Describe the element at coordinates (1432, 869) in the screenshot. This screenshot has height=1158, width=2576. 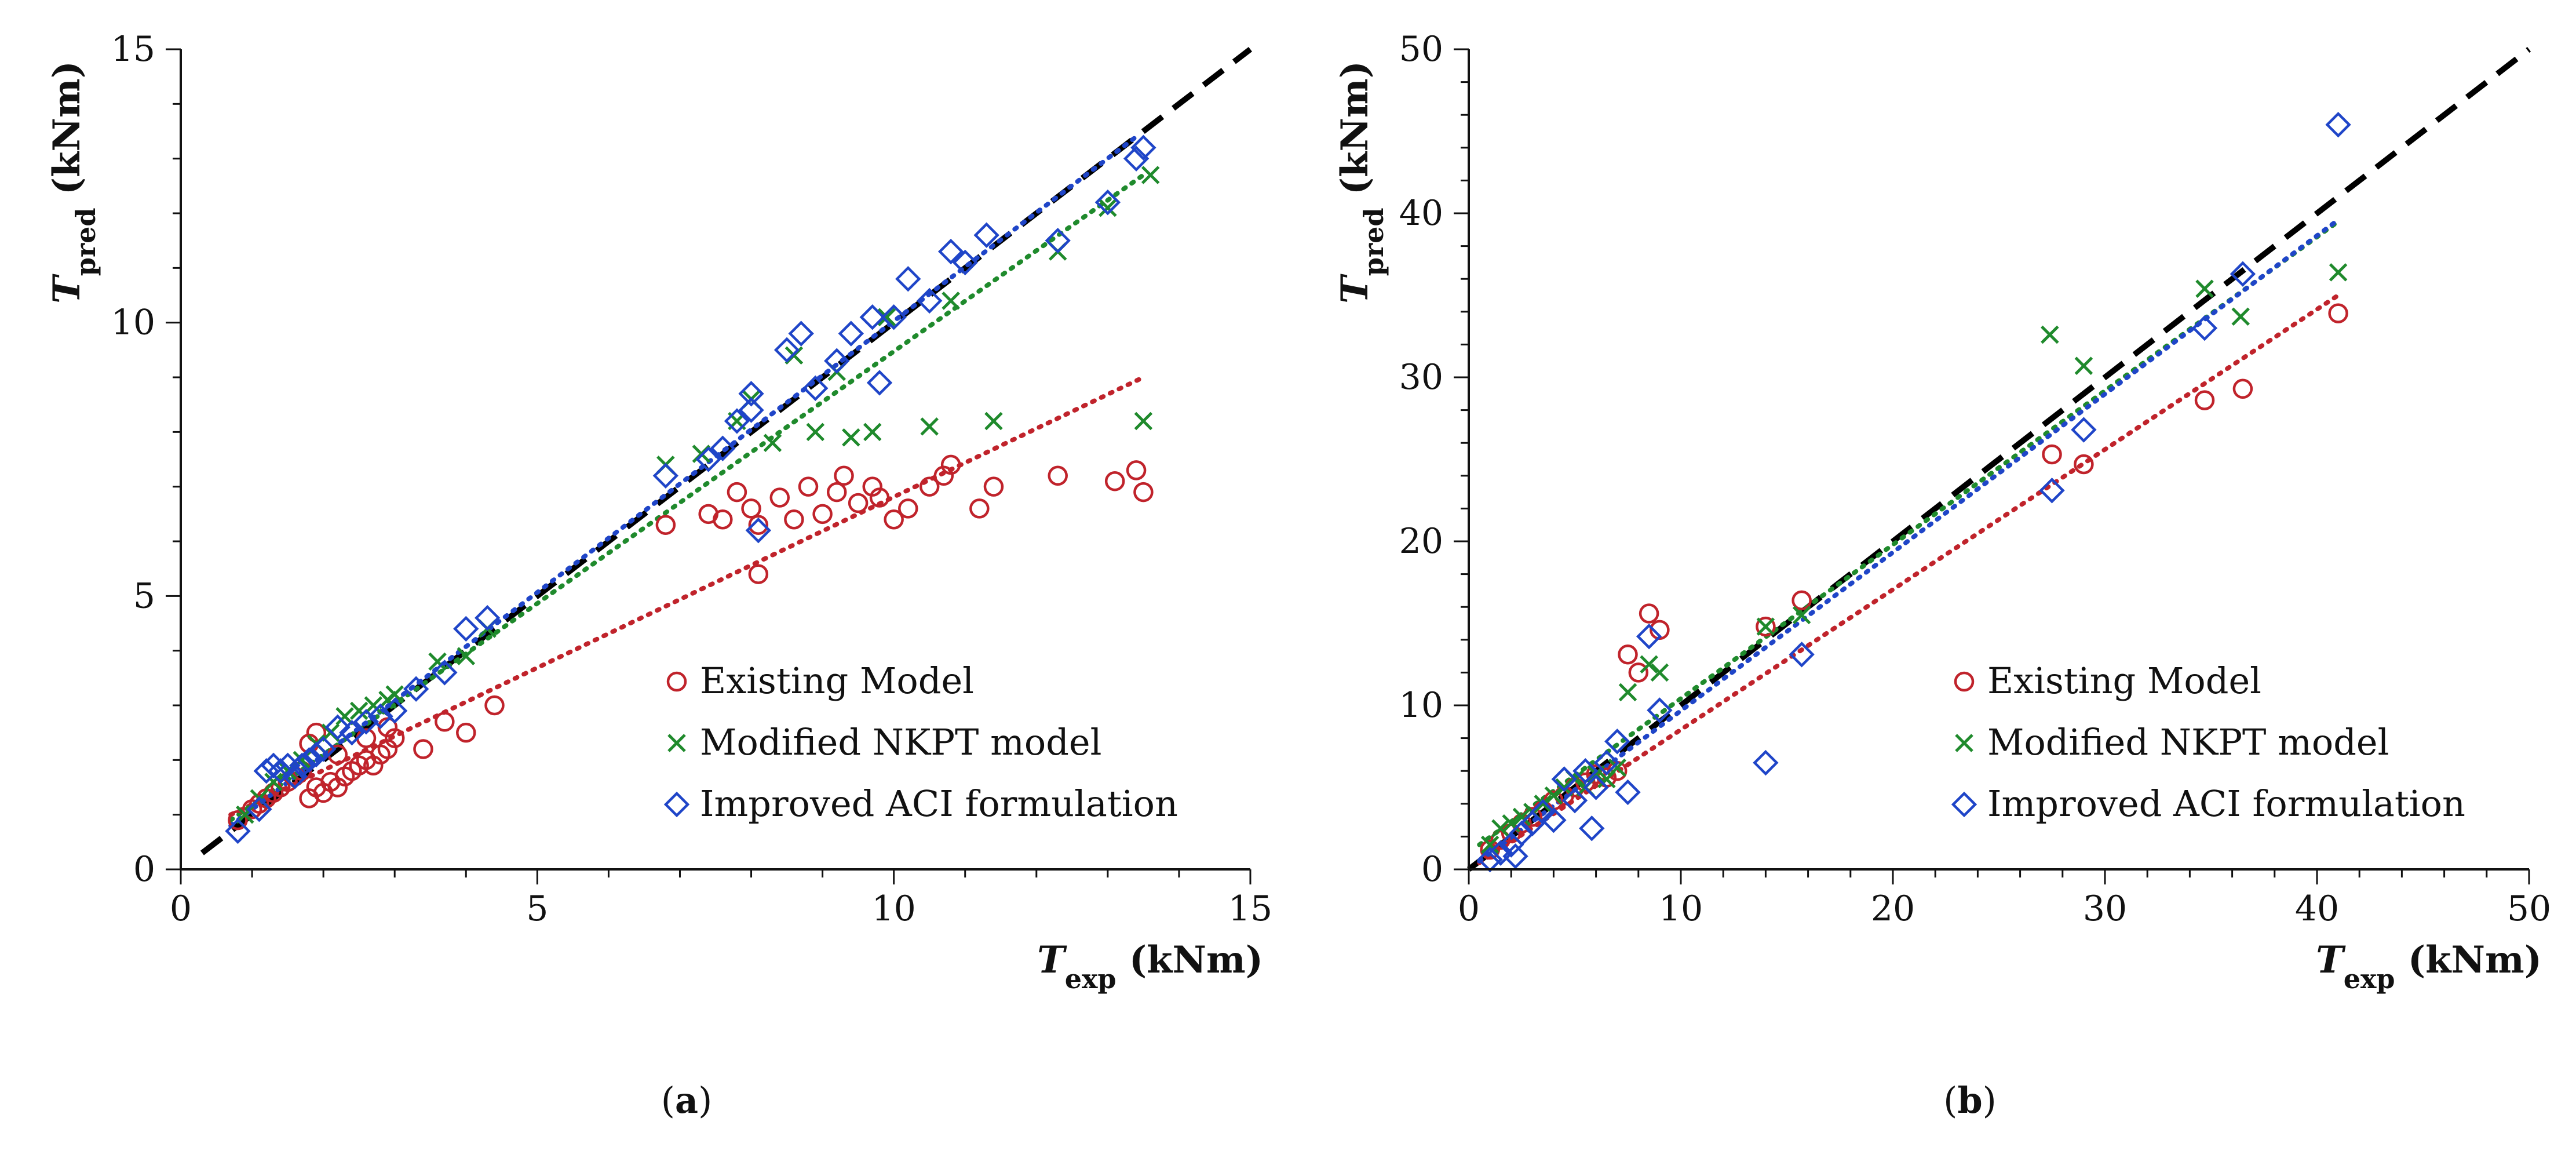
I see `y-tick-label: 0` at that location.